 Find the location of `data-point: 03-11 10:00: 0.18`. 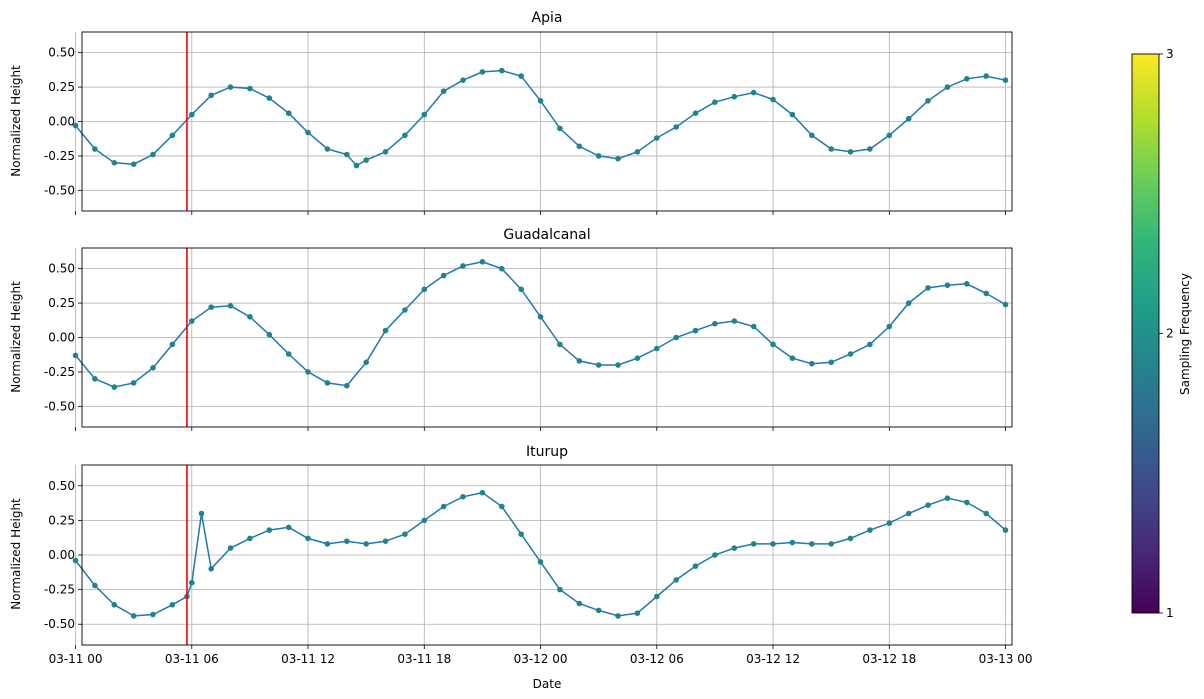

data-point: 03-11 10:00: 0.18 is located at coordinates (269, 530).